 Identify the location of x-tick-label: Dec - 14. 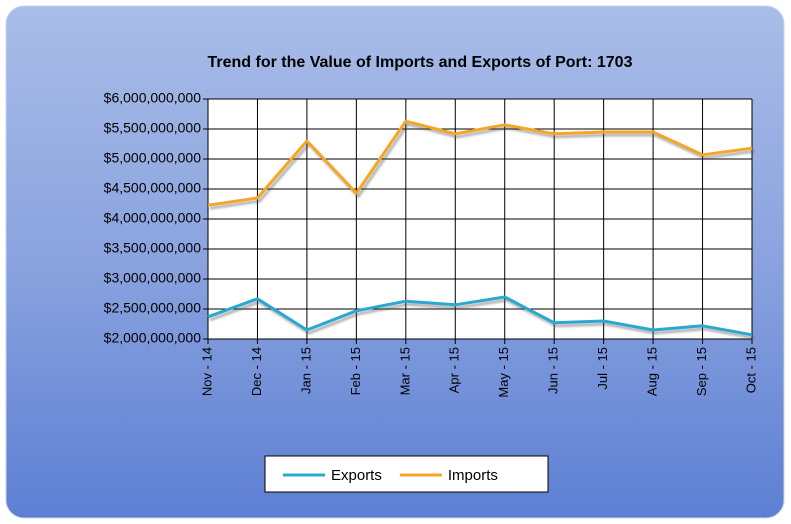
(256, 371).